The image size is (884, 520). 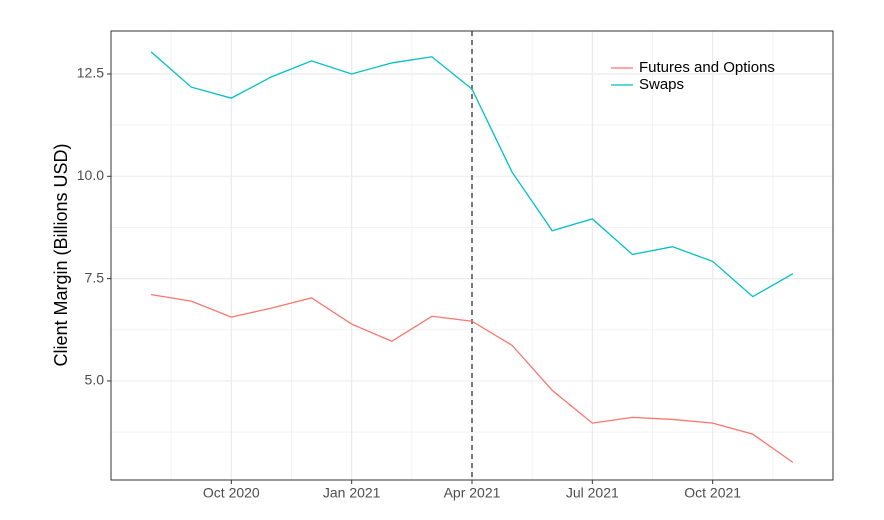 What do you see at coordinates (707, 67) in the screenshot?
I see `legend-label: Futures and Options` at bounding box center [707, 67].